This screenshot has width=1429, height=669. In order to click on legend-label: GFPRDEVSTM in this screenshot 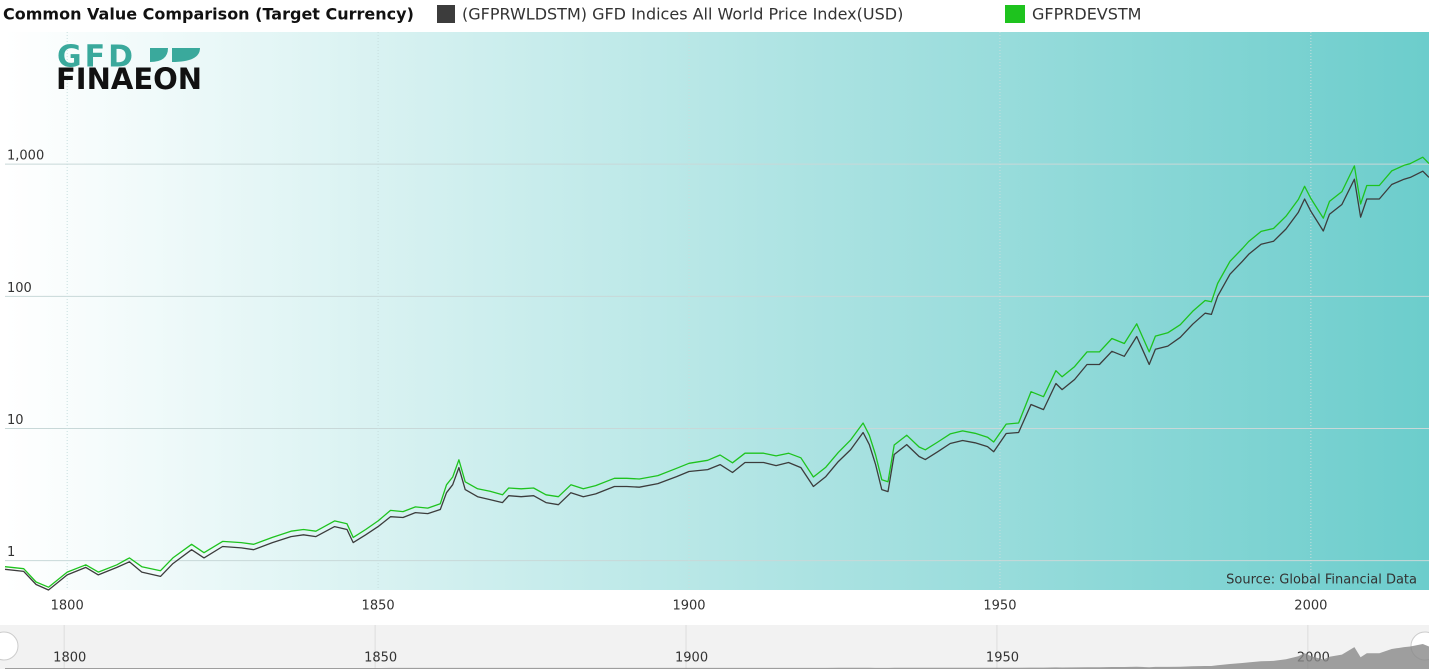, I will do `click(1086, 14)`.